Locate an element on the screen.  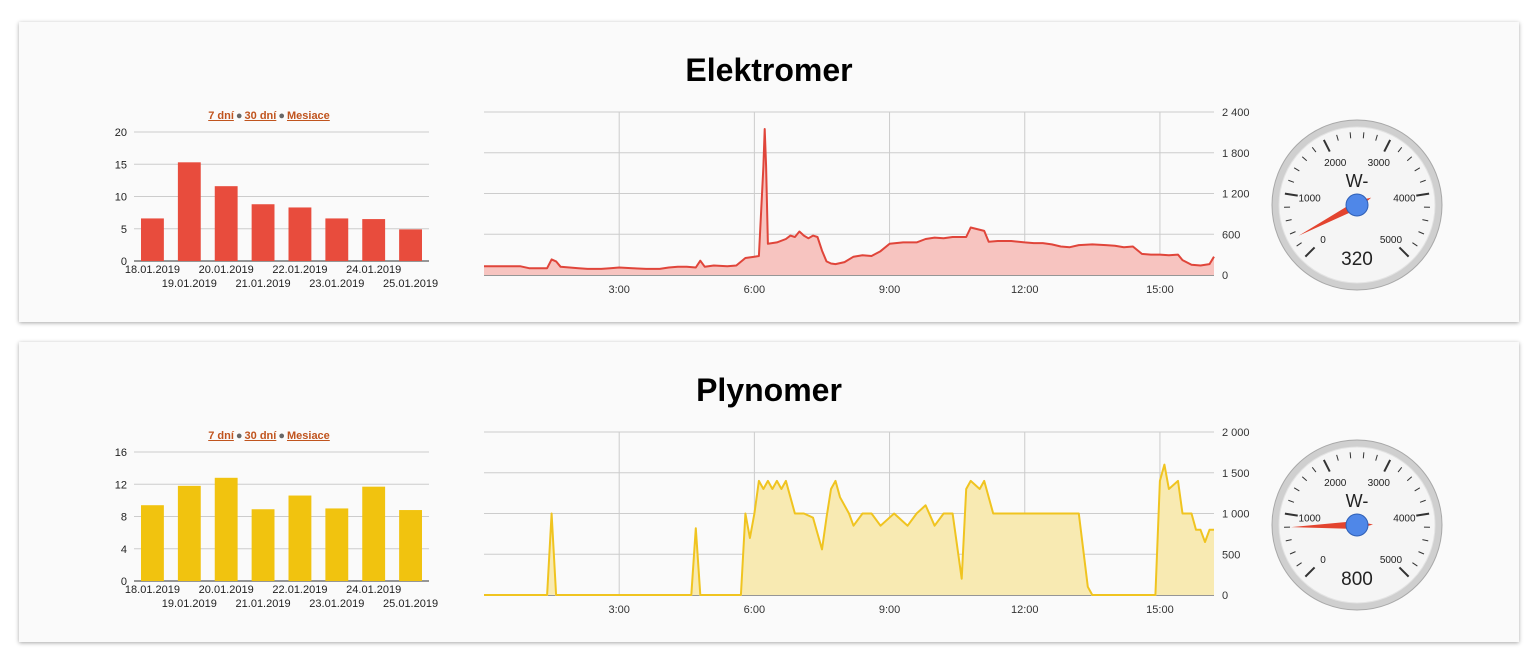
area-fill is located at coordinates (849, 529).